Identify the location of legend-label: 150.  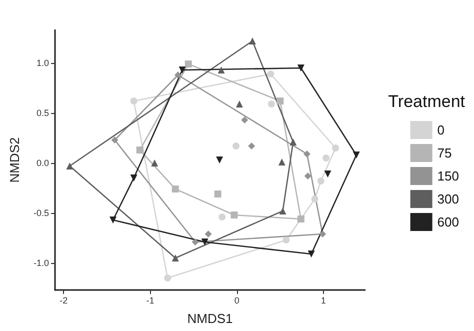
(448, 176).